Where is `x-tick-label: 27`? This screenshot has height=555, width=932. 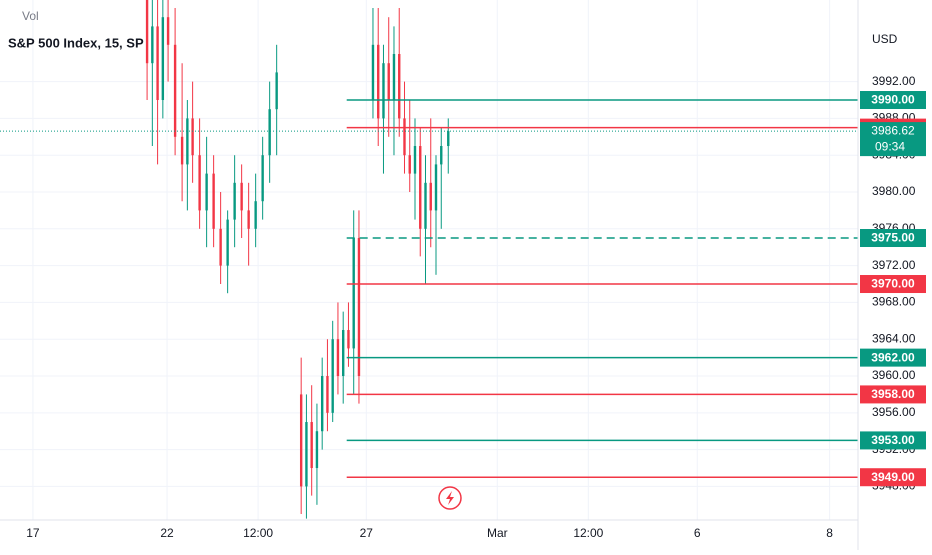
x-tick-label: 27 is located at coordinates (367, 533).